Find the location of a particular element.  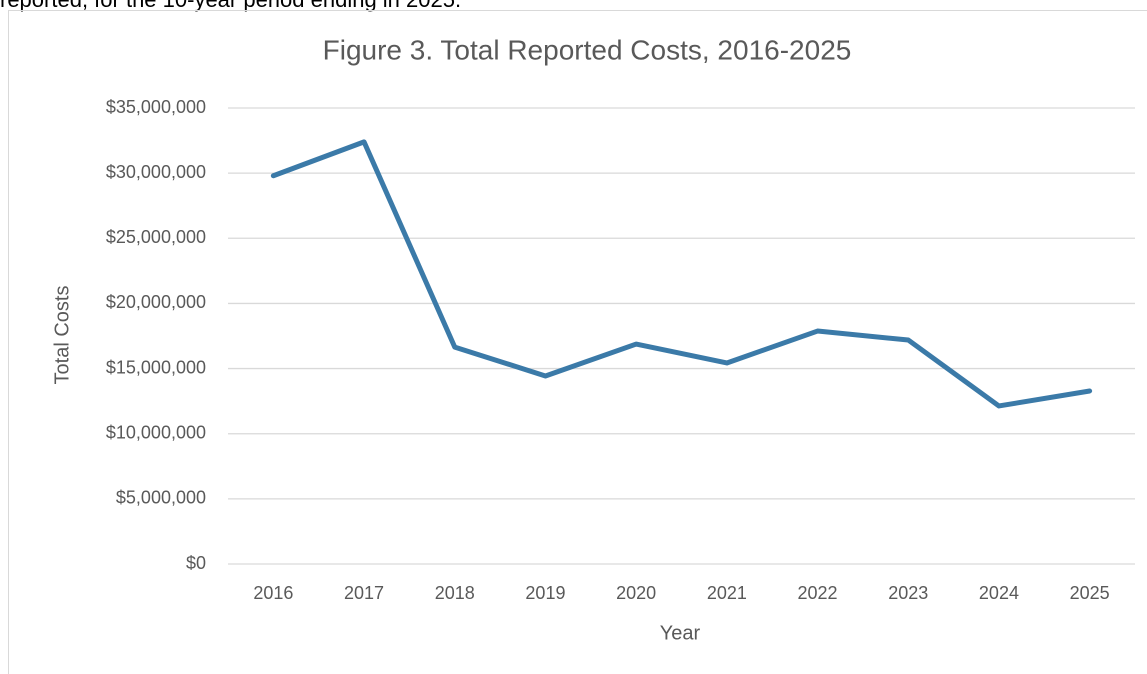

x-tick-label: 2022 is located at coordinates (818, 593).